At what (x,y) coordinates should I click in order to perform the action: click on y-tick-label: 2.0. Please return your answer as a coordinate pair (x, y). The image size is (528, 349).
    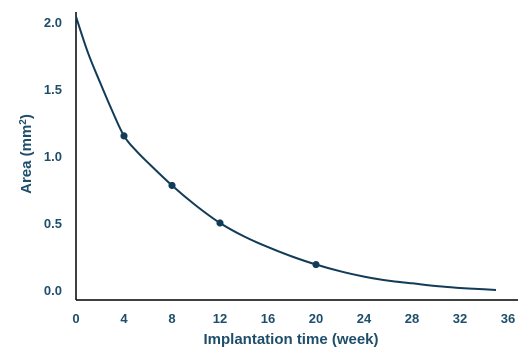
    Looking at the image, I should click on (53, 22).